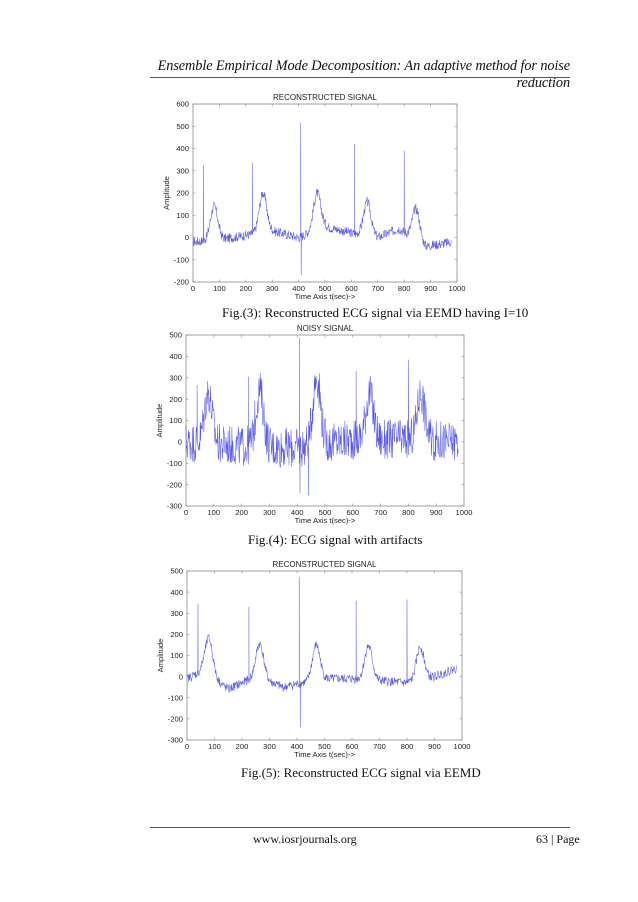  What do you see at coordinates (558, 839) in the screenshot?
I see `footer-page-number: 63 | Page` at bounding box center [558, 839].